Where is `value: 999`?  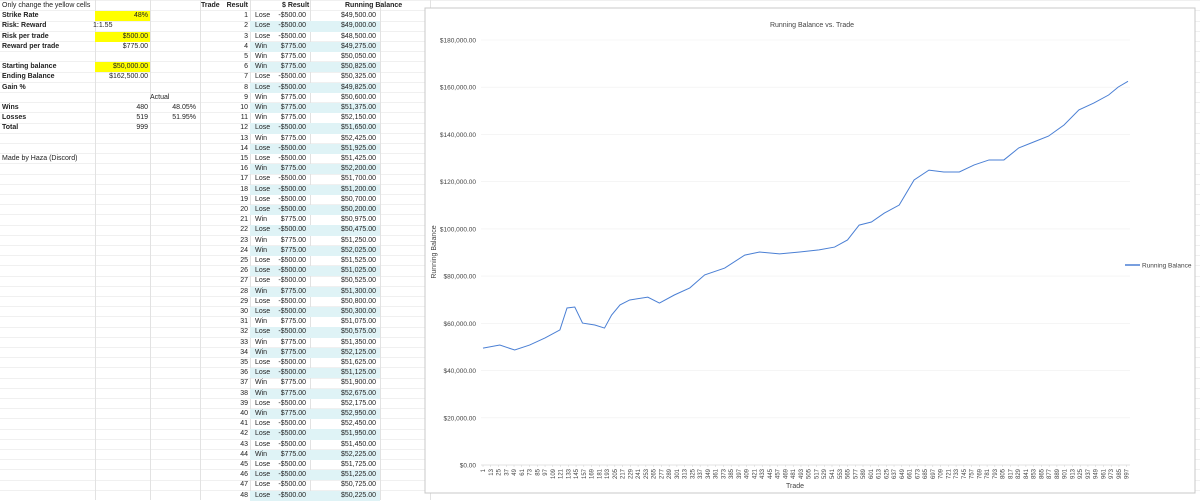
value: 999 is located at coordinates (142, 128).